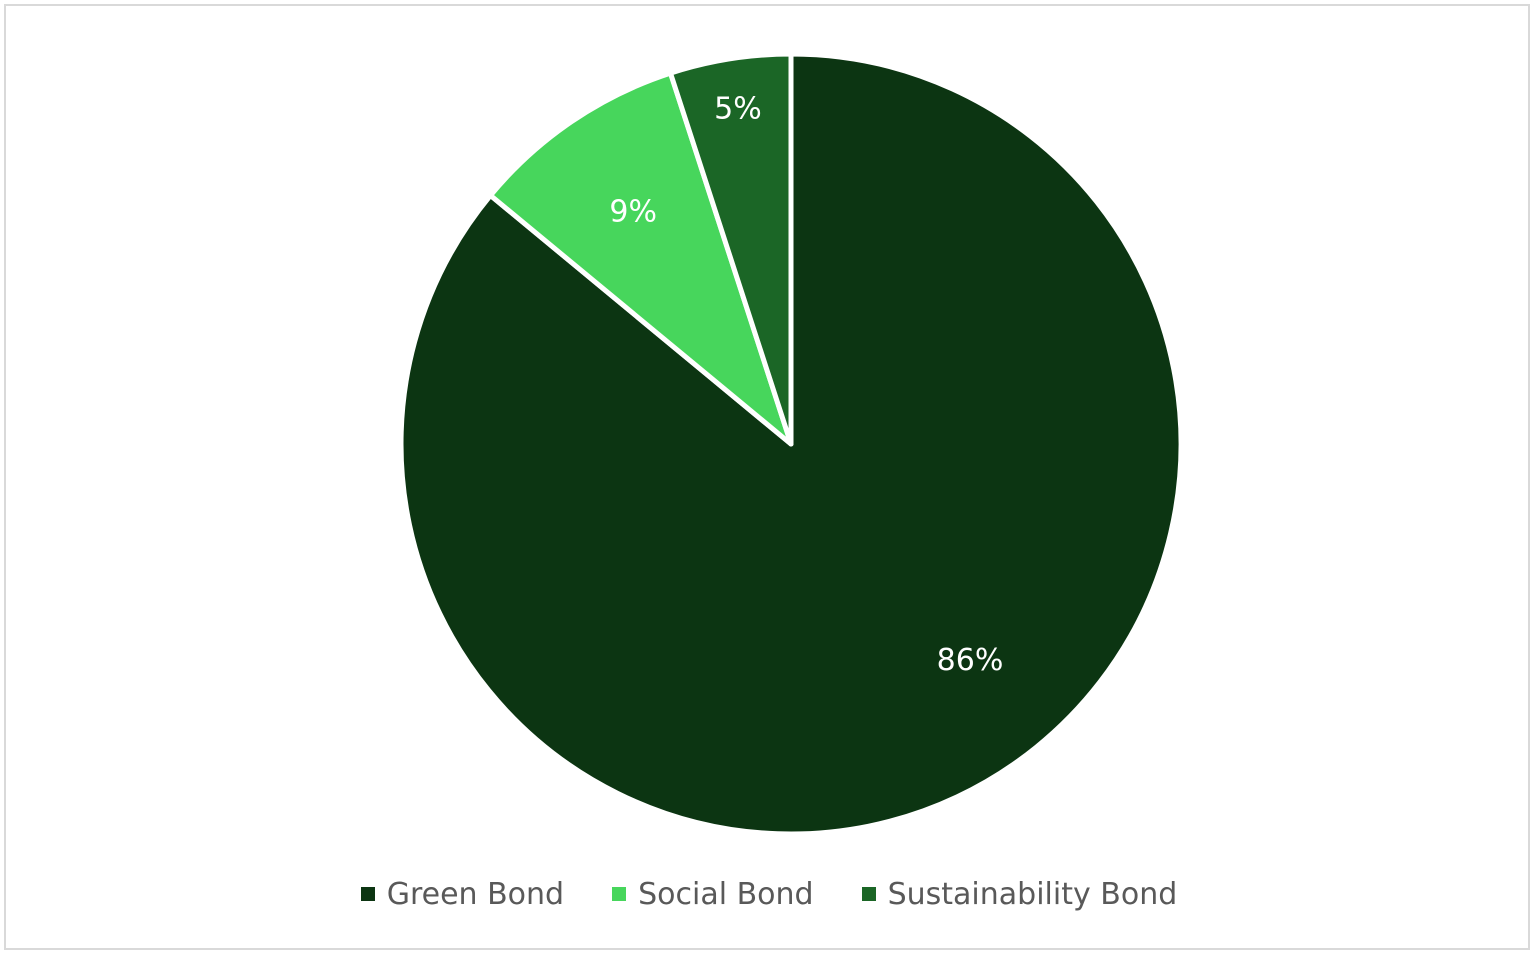 The image size is (1536, 956). What do you see at coordinates (475, 894) in the screenshot?
I see `legend-label: Green Bond` at bounding box center [475, 894].